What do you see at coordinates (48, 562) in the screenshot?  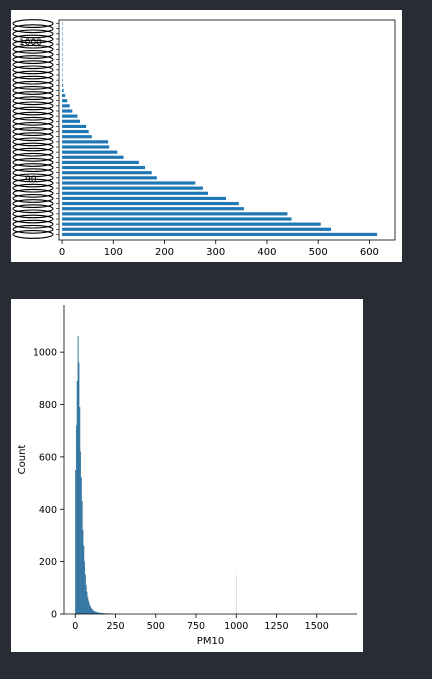 I see `y-tick-label: 200` at bounding box center [48, 562].